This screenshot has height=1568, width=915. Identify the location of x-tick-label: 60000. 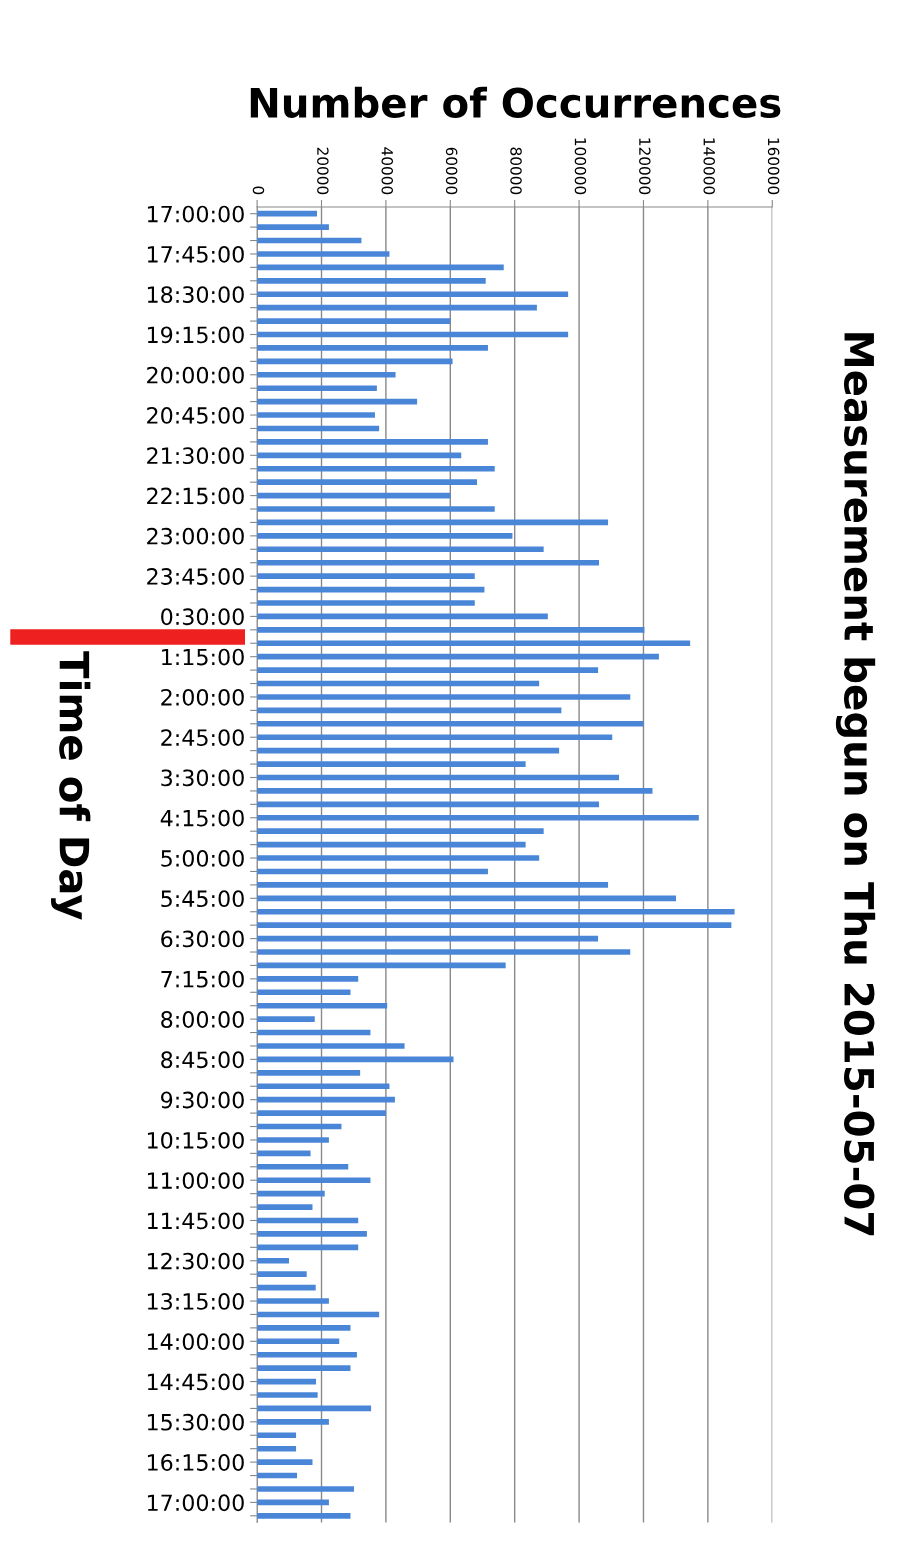
(451, 171).